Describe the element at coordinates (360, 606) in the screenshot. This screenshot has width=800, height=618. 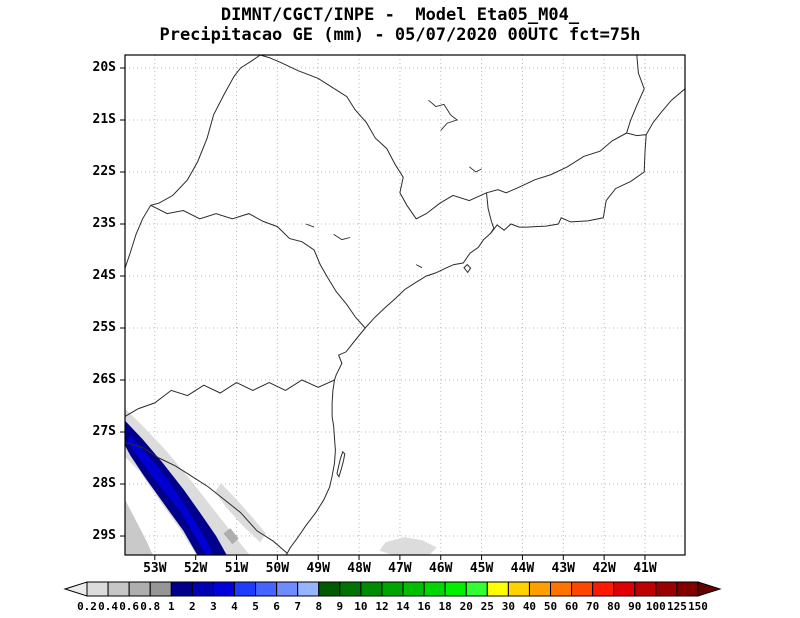
I see `colorbar-tick-label: 10` at that location.